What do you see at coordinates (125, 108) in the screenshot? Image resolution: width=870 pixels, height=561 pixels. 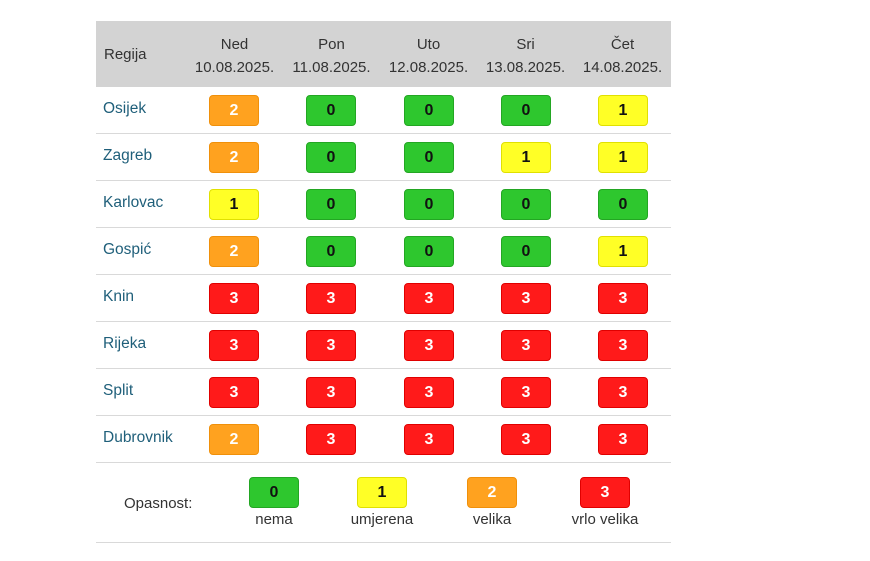 I see `region-name: Osijek` at bounding box center [125, 108].